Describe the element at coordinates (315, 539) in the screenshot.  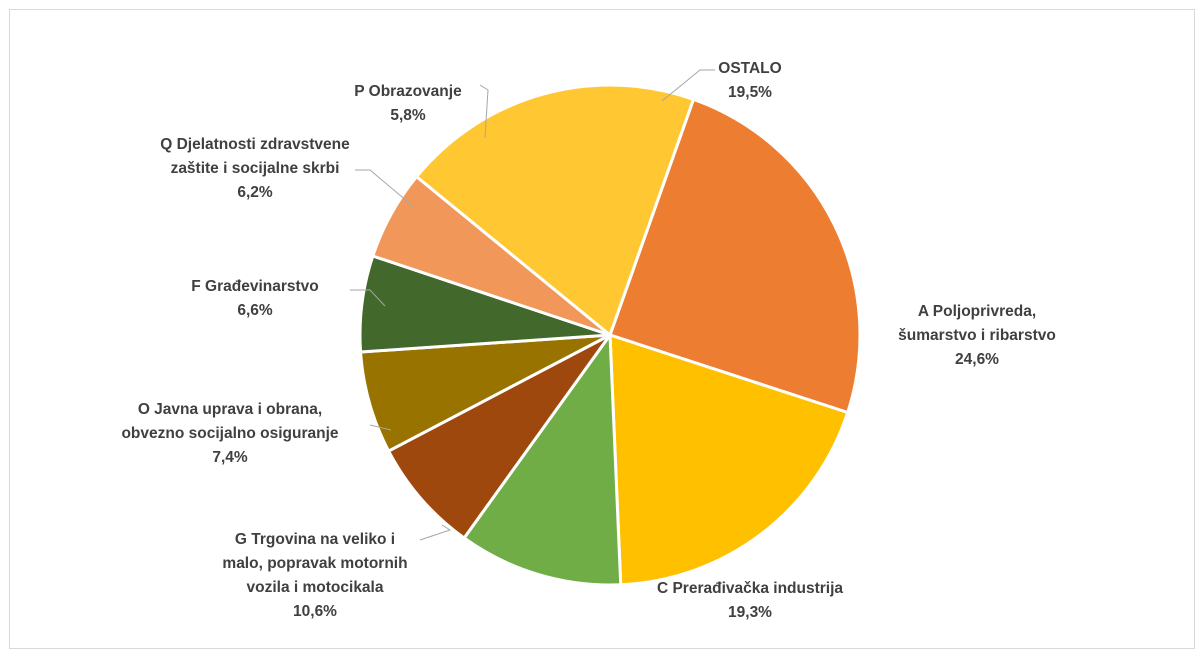
I see `data-label-category: G Trgovina na veliko i` at that location.